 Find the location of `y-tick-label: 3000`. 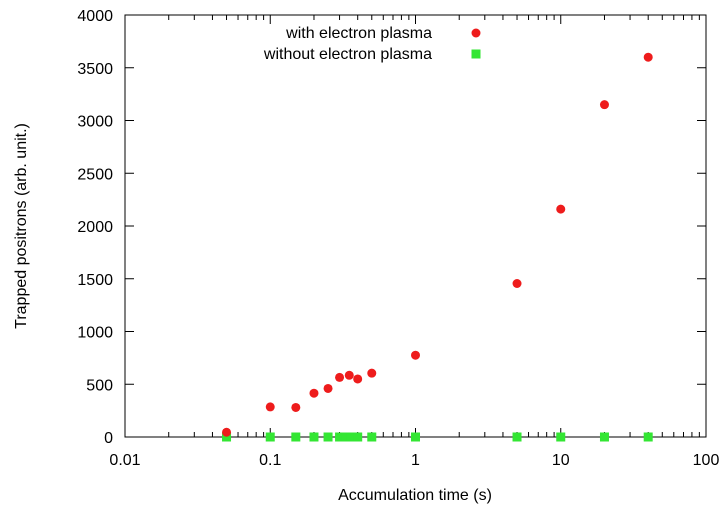

y-tick-label: 3000 is located at coordinates (95, 122).